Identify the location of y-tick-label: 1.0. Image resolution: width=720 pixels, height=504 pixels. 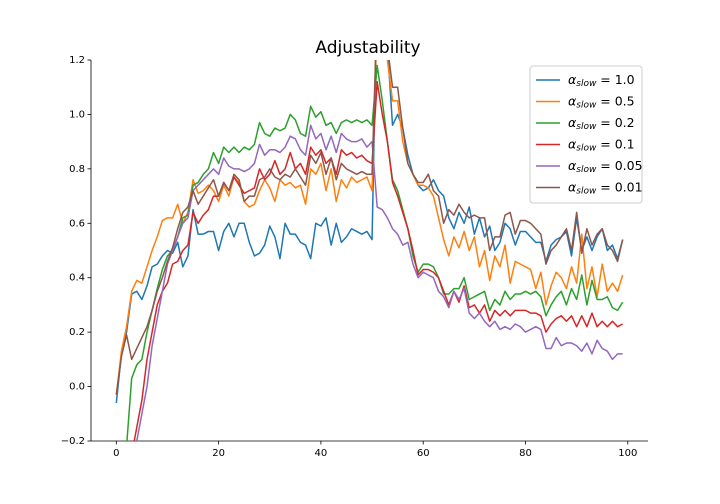
(77, 114).